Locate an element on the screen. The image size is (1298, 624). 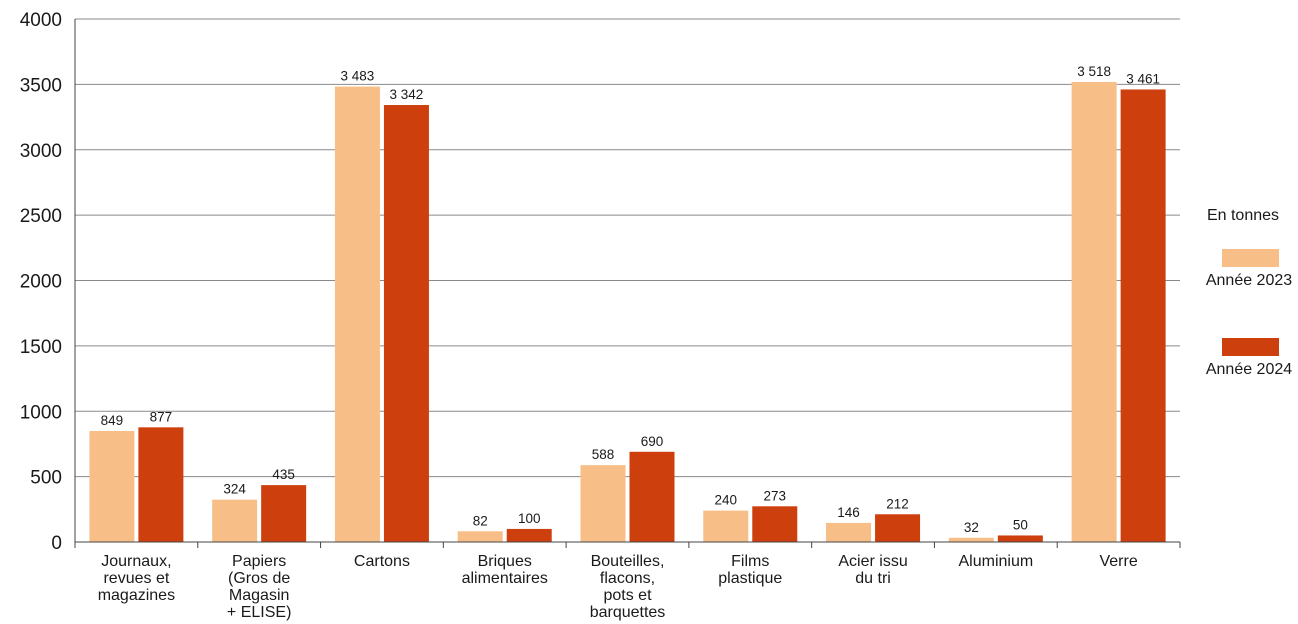
legend: En tonnes Année 2023 Année 2024 is located at coordinates (1249, 292).